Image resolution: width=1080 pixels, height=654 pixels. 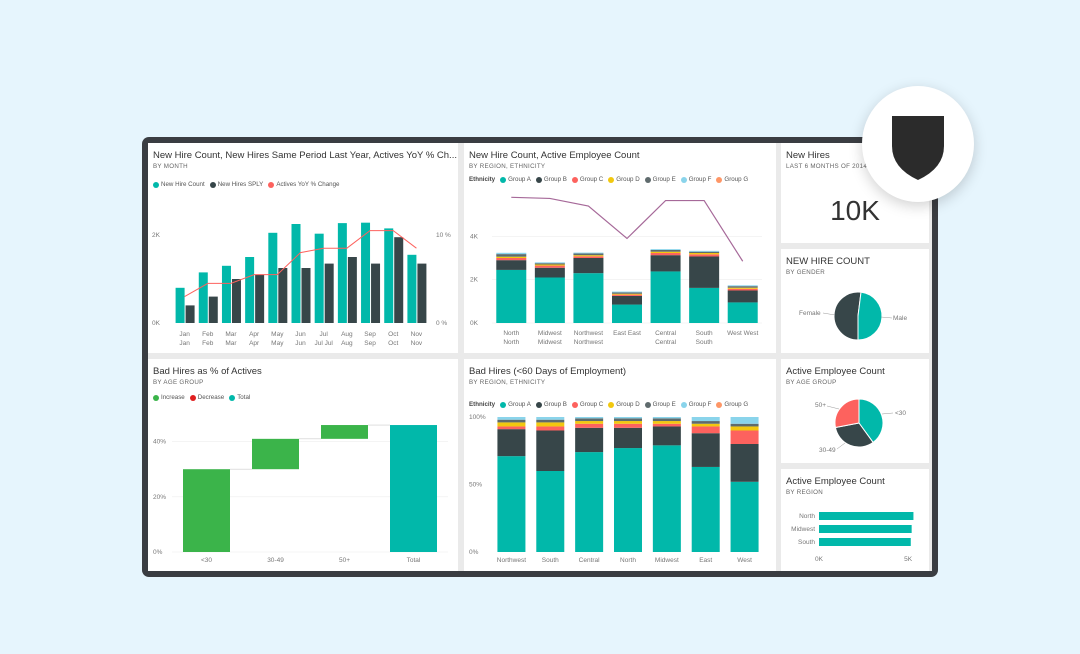 I want to click on hbar-chart-by-region: North Midwest South 0K 5K, so click(x=852, y=537).